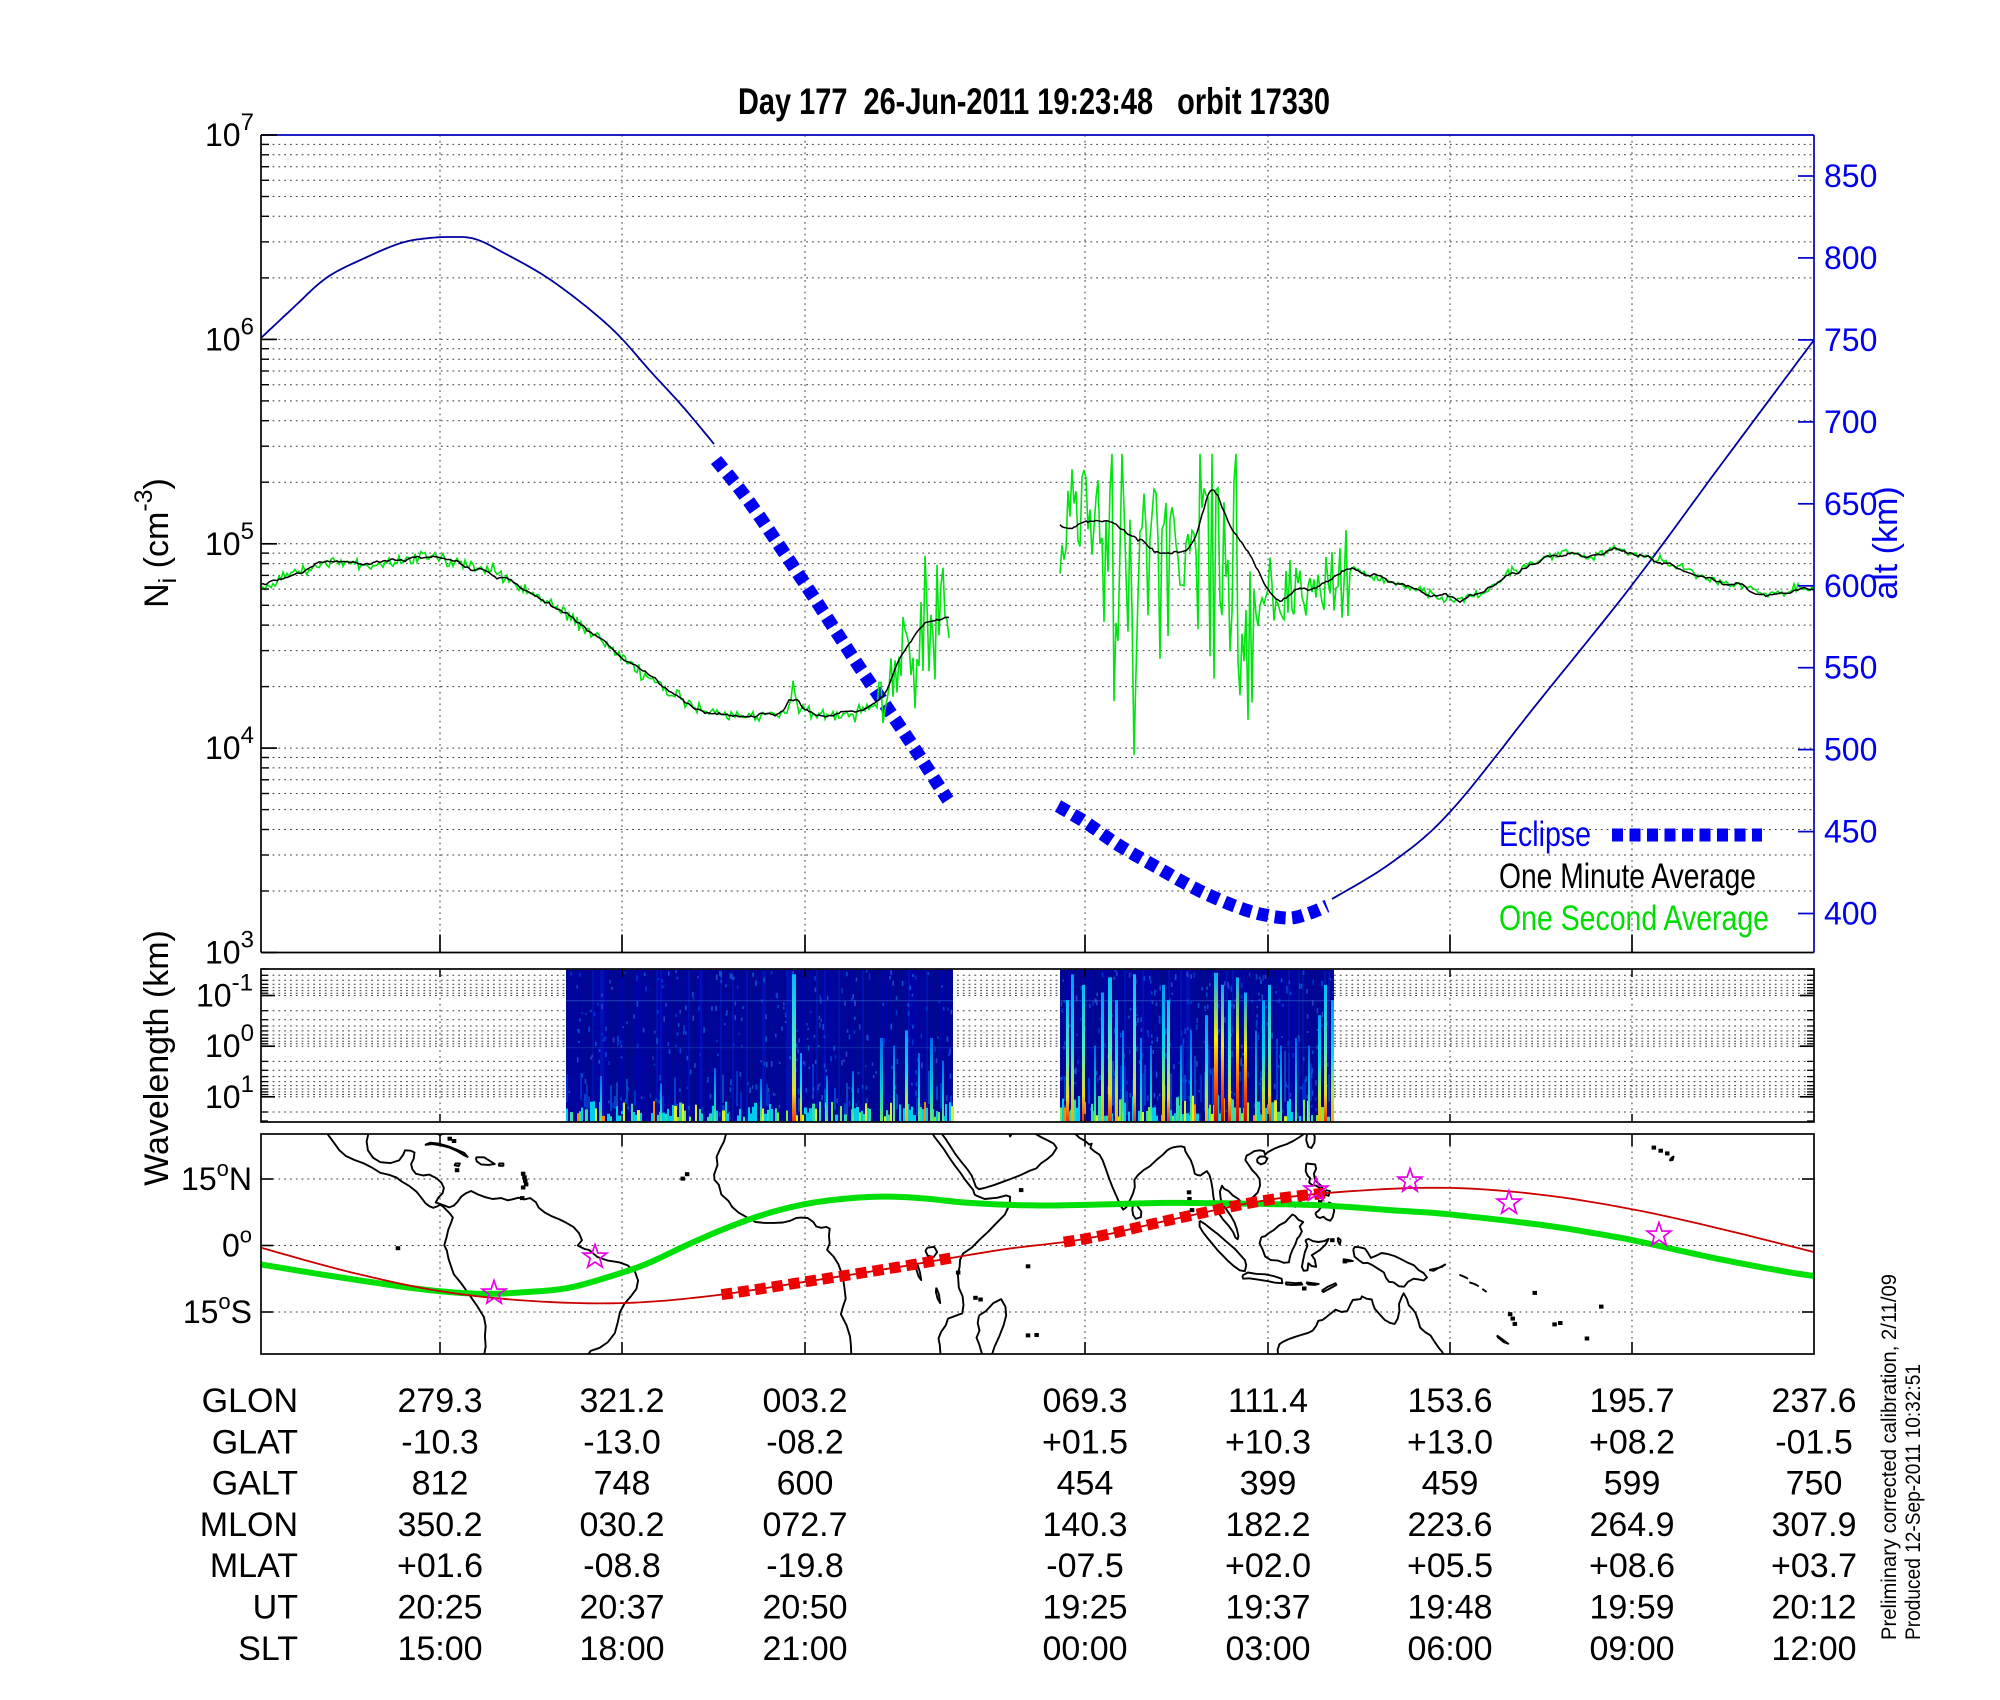 The width and height of the screenshot is (2000, 1700). What do you see at coordinates (804, 1608) in the screenshot?
I see `svg-text: 20:50` at bounding box center [804, 1608].